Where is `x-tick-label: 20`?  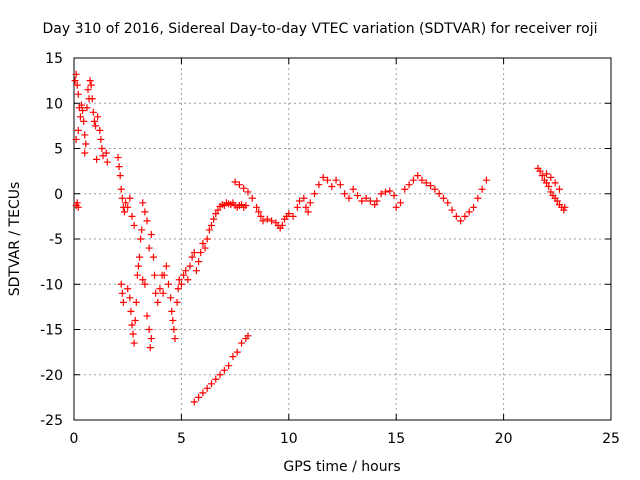 x-tick-label: 20 is located at coordinates (504, 439).